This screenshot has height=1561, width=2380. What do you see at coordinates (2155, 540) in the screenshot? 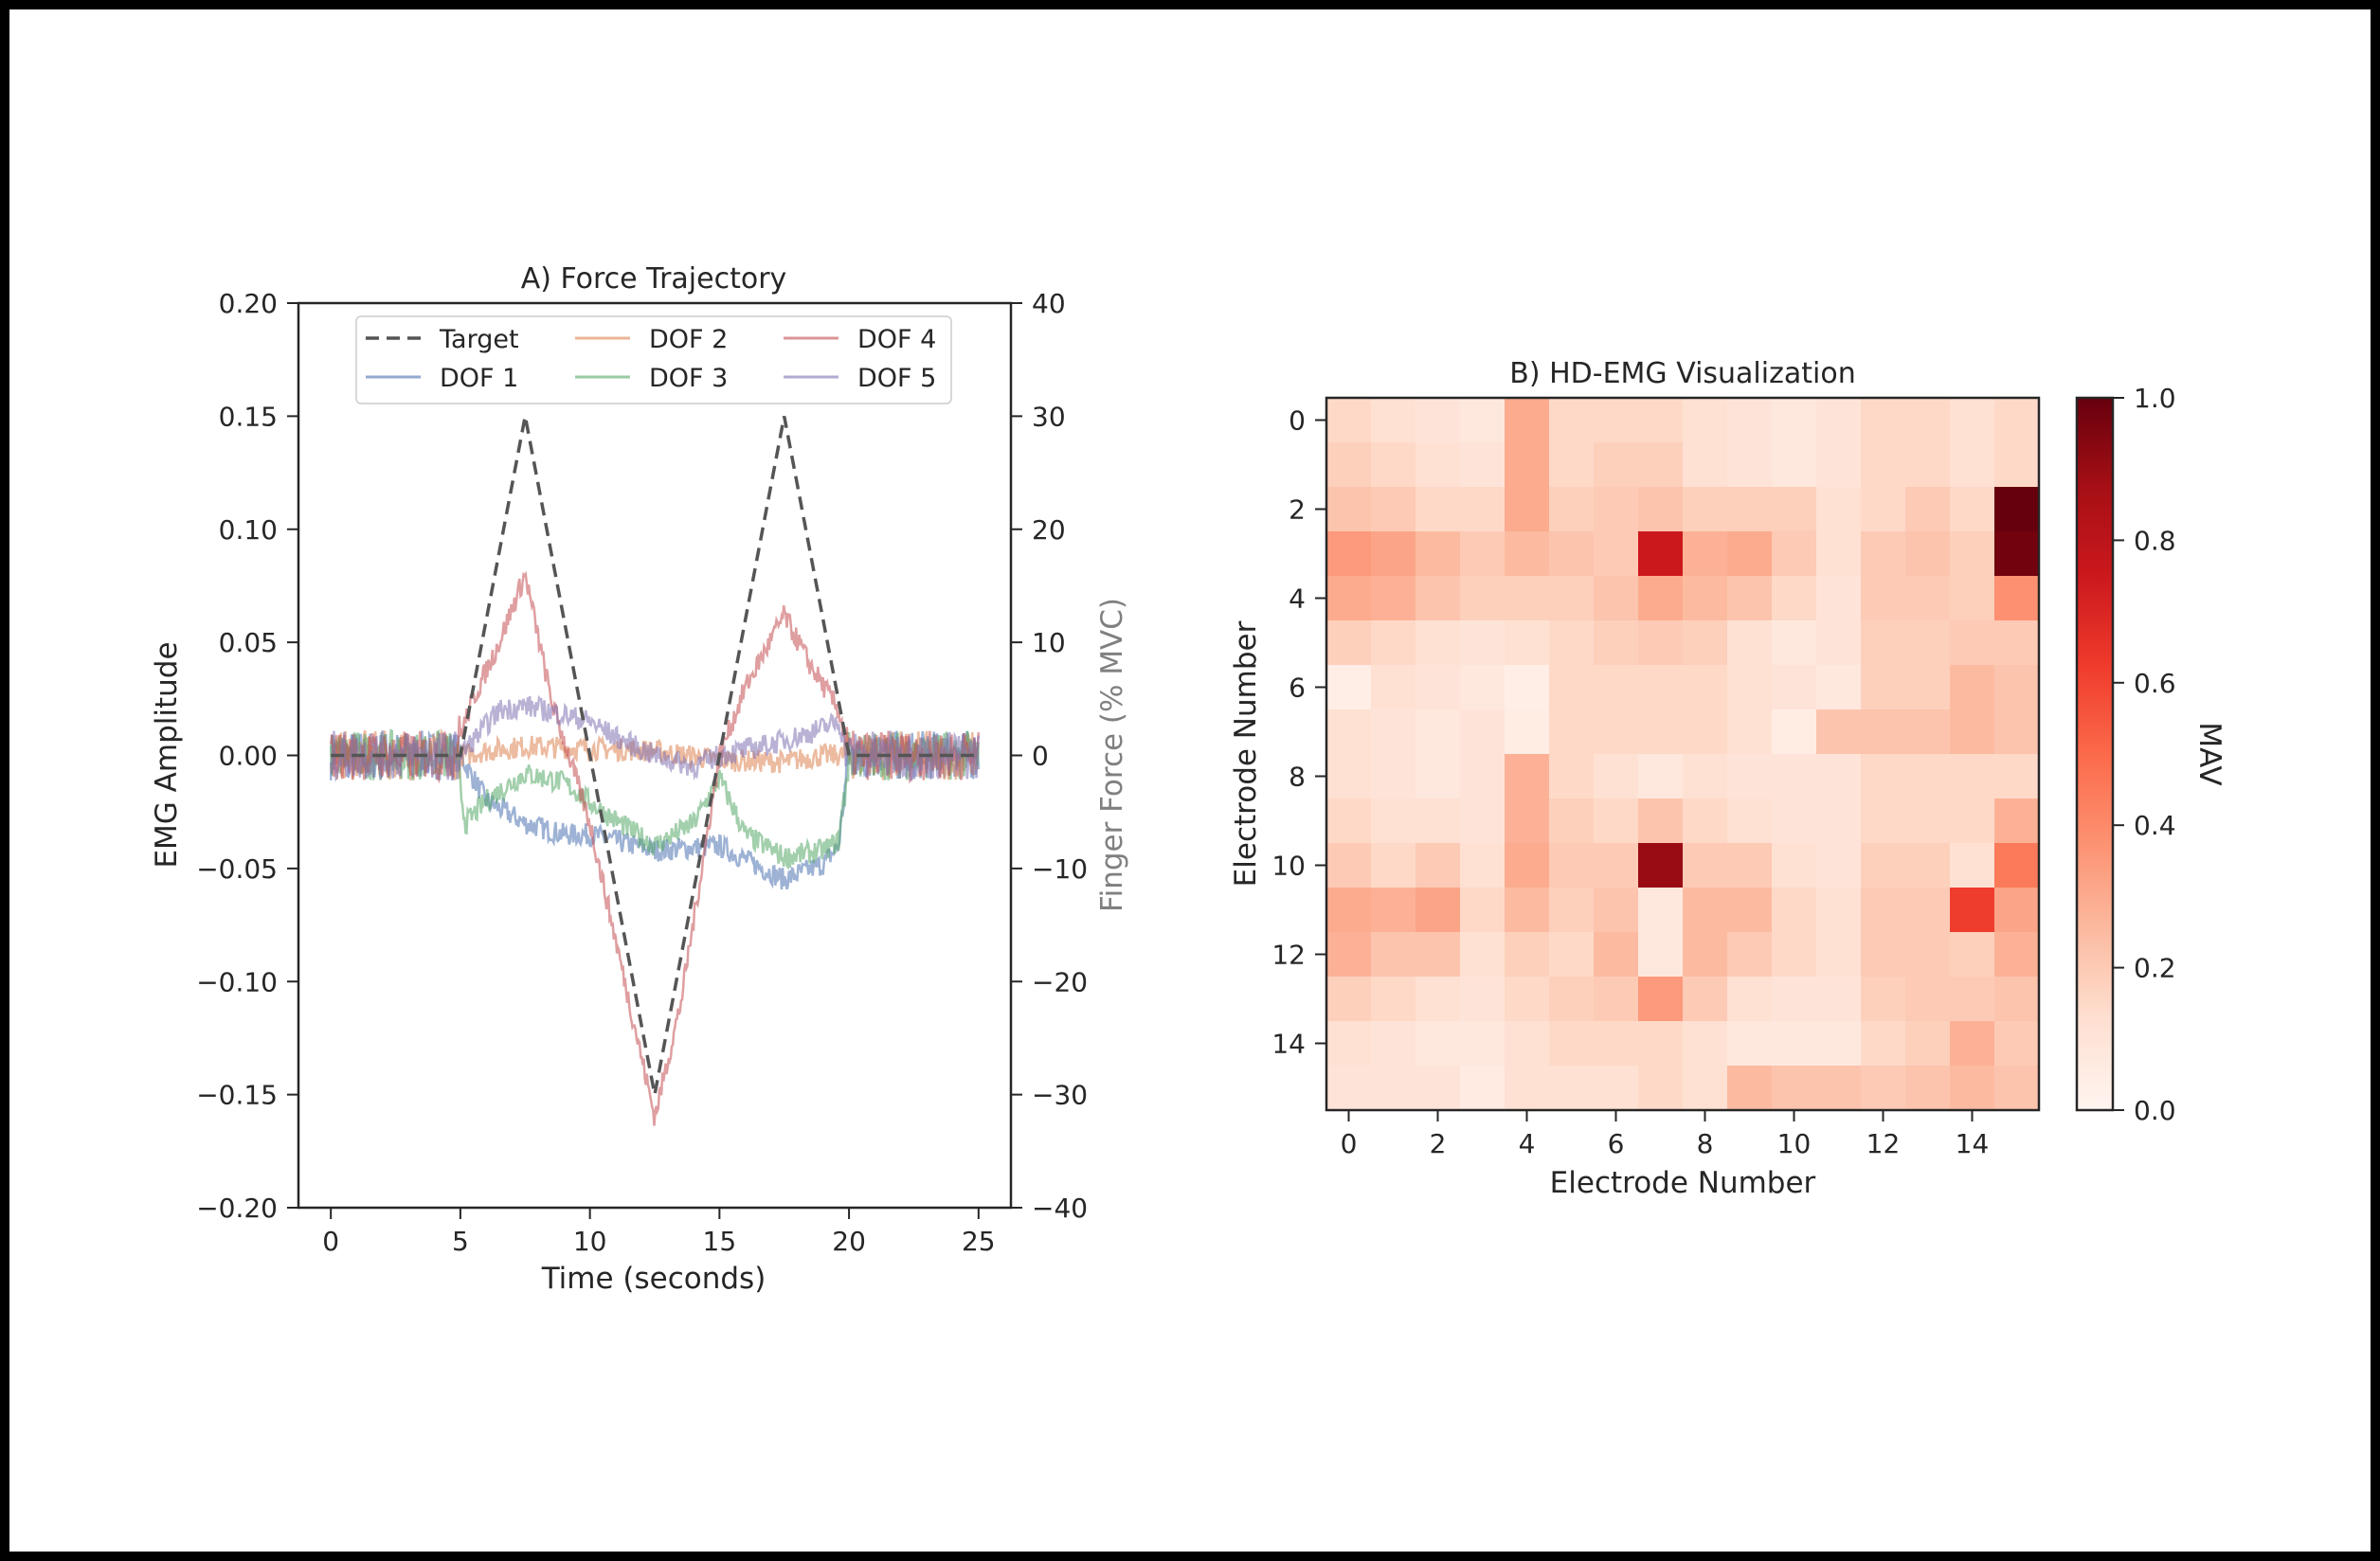
I see `colorbar-tick-label: 0.8` at bounding box center [2155, 540].